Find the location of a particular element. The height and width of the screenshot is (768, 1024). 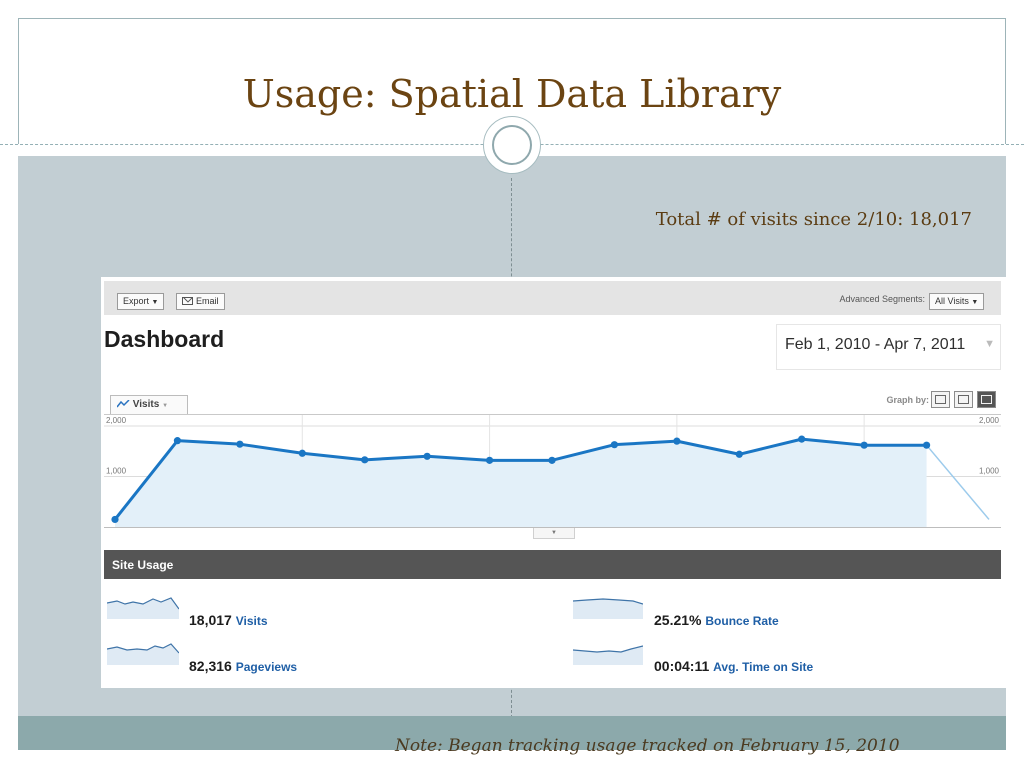

stat-visits: 18,017 Visits is located at coordinates (228, 620).